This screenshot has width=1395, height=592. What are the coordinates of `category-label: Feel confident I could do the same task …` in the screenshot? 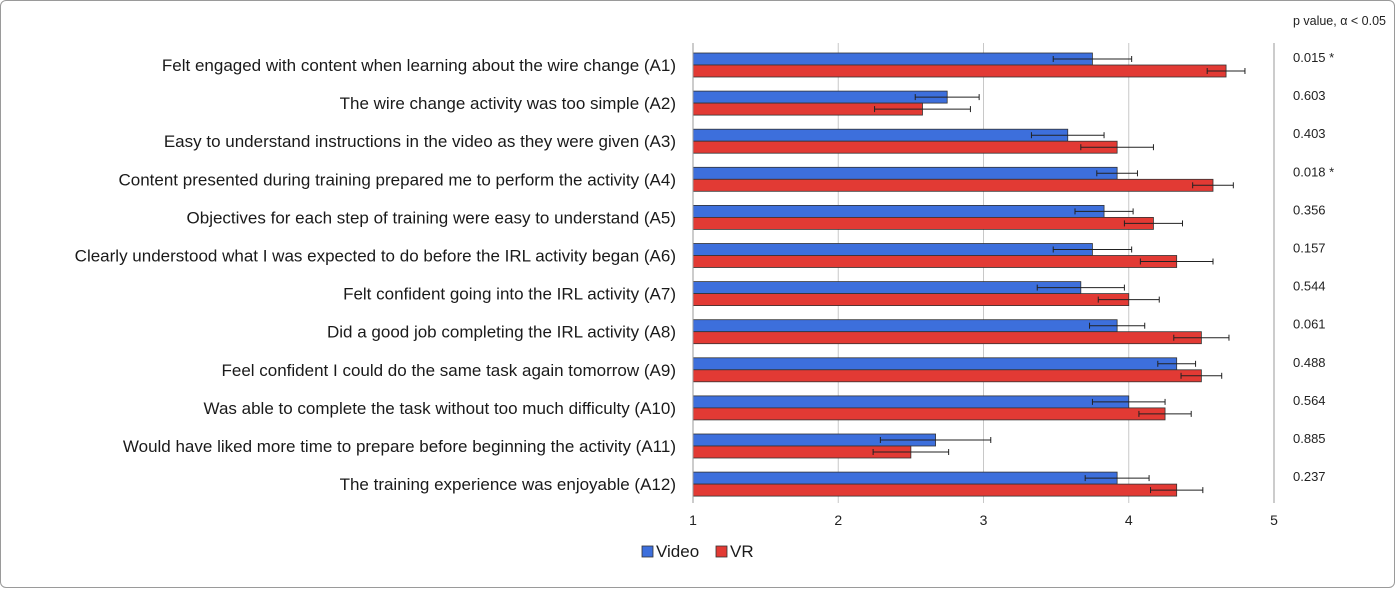 It's located at (448, 370).